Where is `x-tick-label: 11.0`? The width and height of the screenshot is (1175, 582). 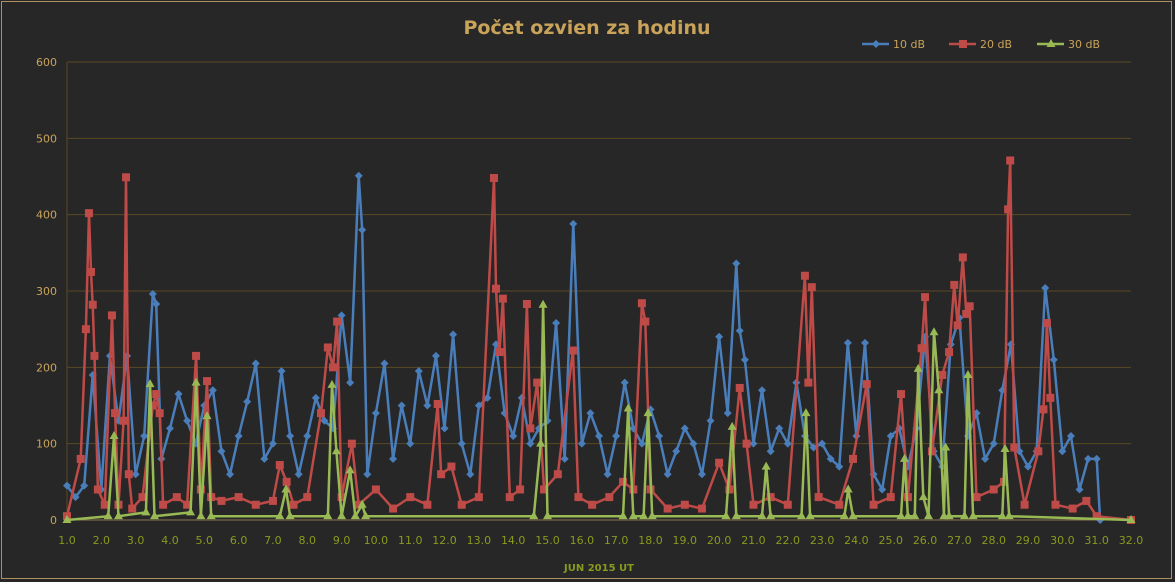 x-tick-label: 11.0 is located at coordinates (410, 540).